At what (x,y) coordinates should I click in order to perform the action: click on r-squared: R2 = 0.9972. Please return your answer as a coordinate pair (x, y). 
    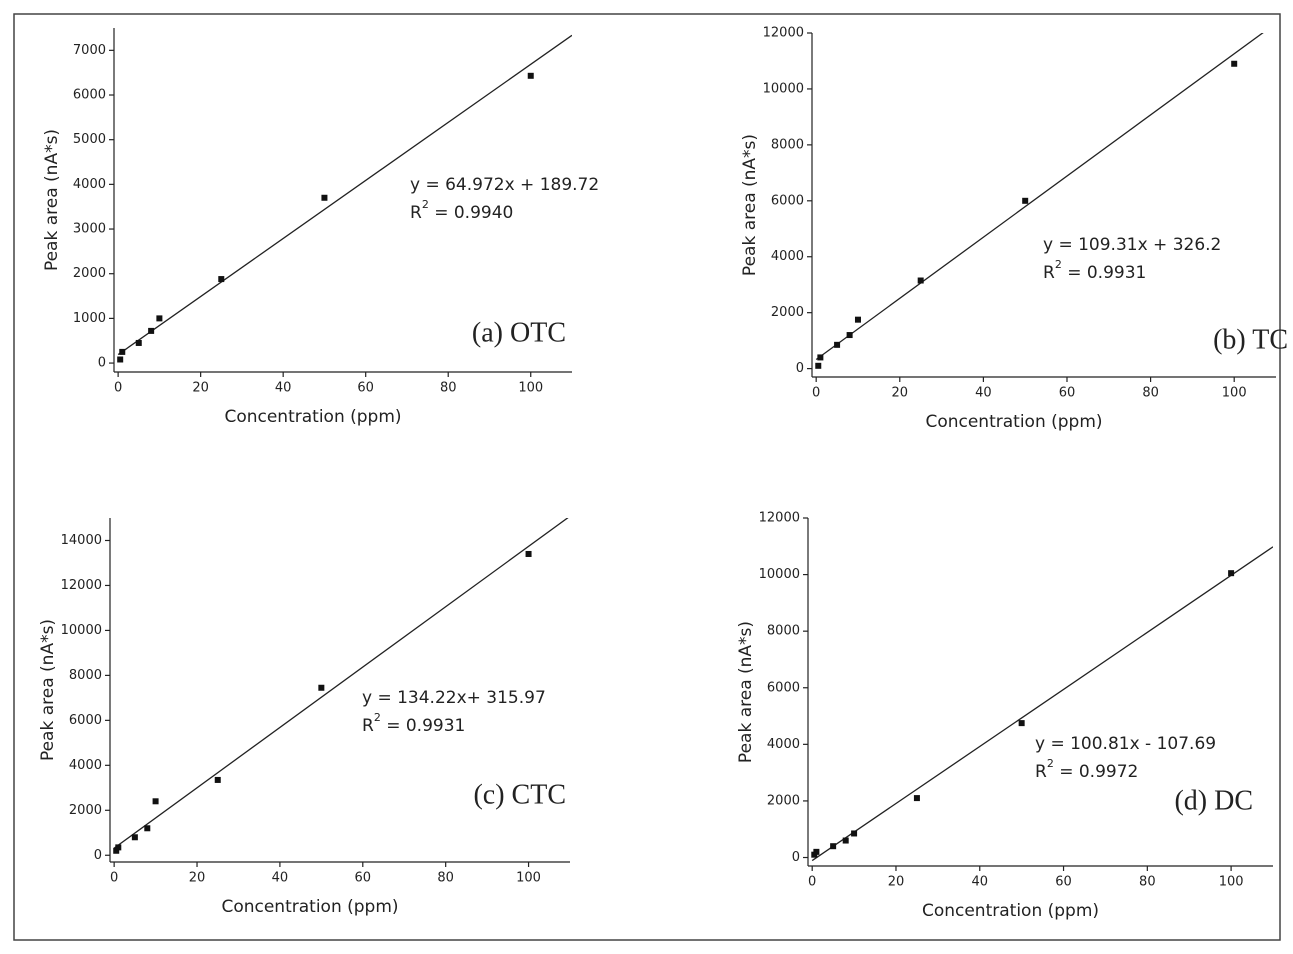
    Looking at the image, I should click on (1086, 769).